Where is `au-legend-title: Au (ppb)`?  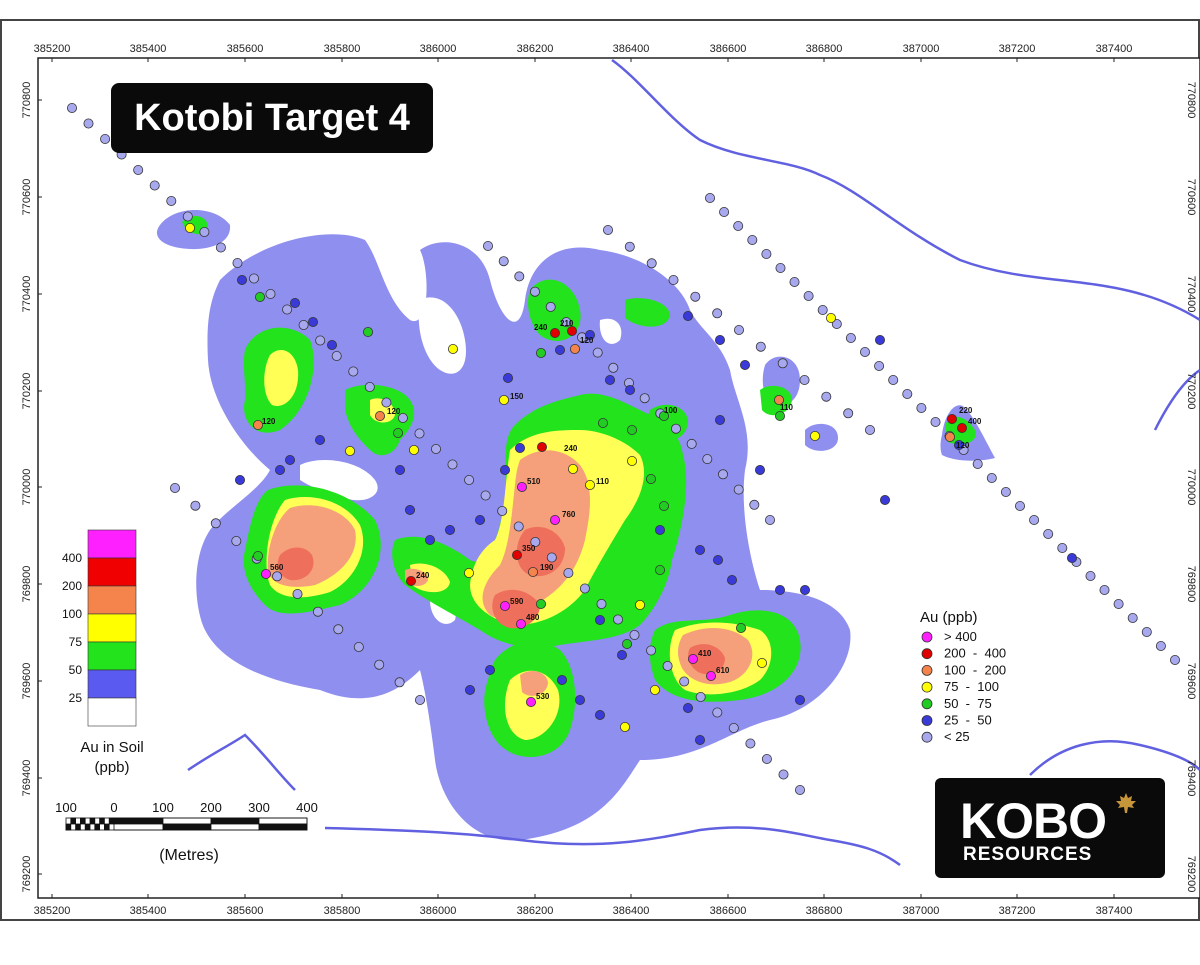 au-legend-title: Au (ppb) is located at coordinates (949, 617).